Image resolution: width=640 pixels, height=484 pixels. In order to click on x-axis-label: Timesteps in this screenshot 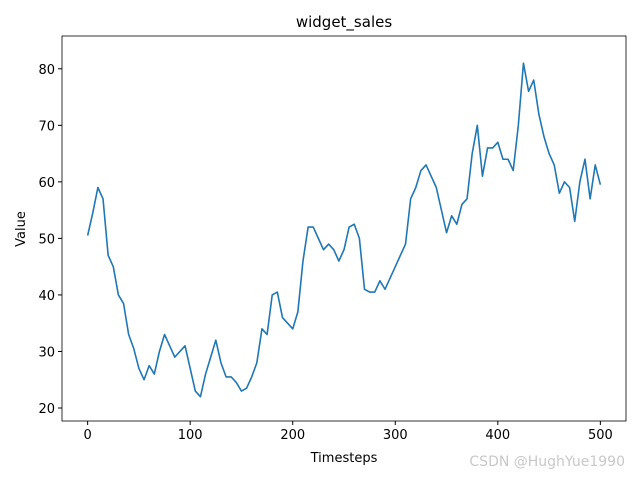, I will do `click(344, 458)`.